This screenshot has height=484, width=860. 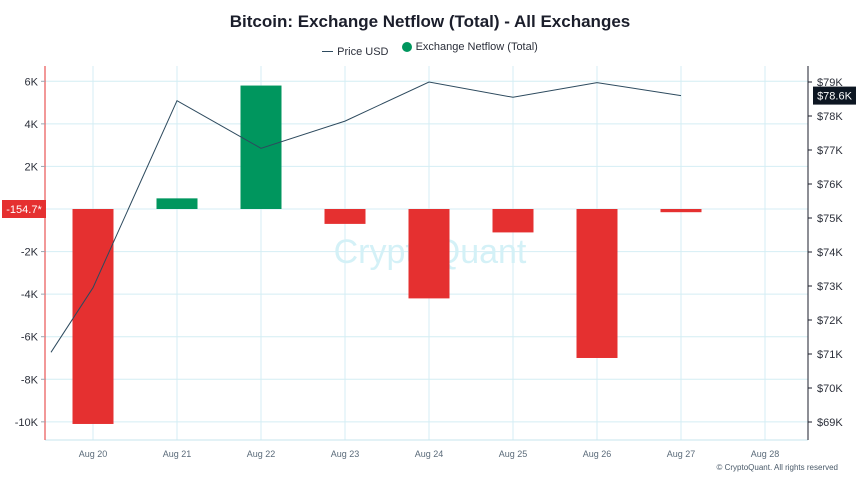 I want to click on left-tick-label: -8K, so click(x=30, y=380).